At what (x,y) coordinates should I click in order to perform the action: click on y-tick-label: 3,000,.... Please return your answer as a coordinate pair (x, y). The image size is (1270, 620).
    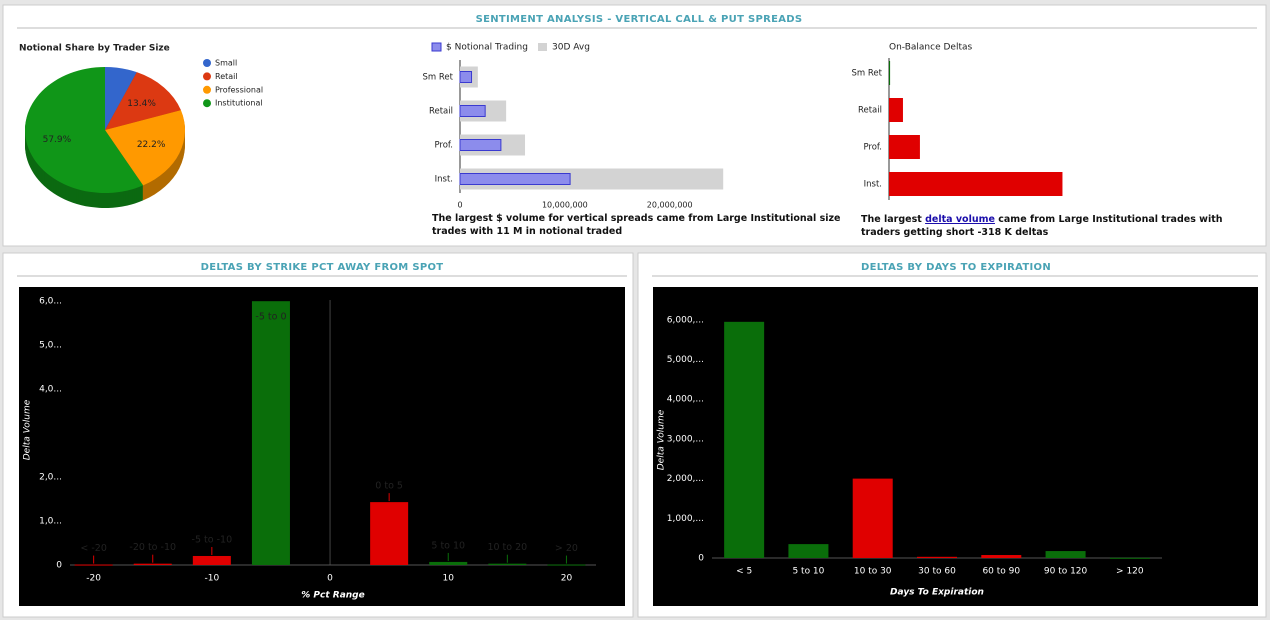
    Looking at the image, I should click on (685, 439).